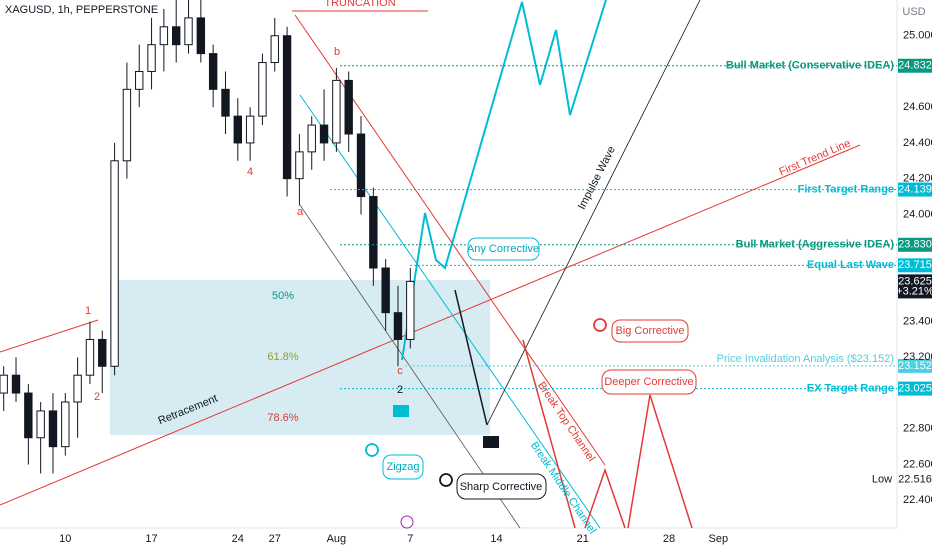 The height and width of the screenshot is (550, 932). I want to click on callout-text: Deeper Corrective, so click(648, 382).